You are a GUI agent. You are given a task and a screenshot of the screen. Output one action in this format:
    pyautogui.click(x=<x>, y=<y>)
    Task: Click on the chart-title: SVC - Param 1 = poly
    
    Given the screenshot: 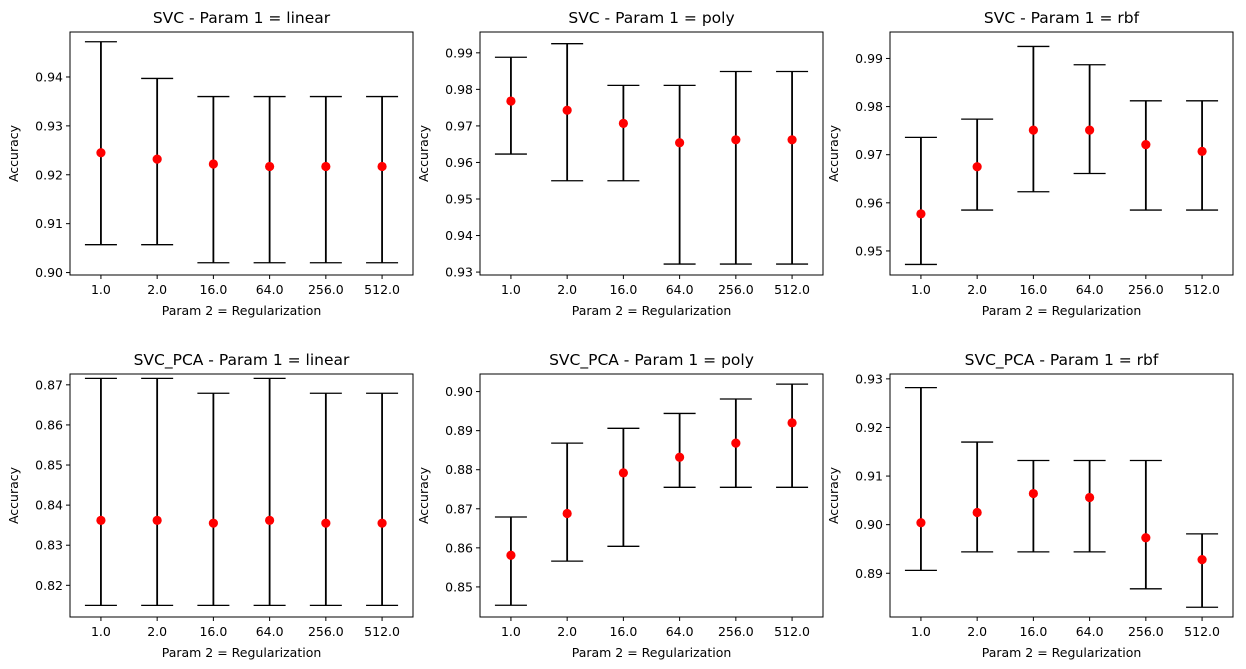 What is the action you would take?
    pyautogui.click(x=651, y=18)
    